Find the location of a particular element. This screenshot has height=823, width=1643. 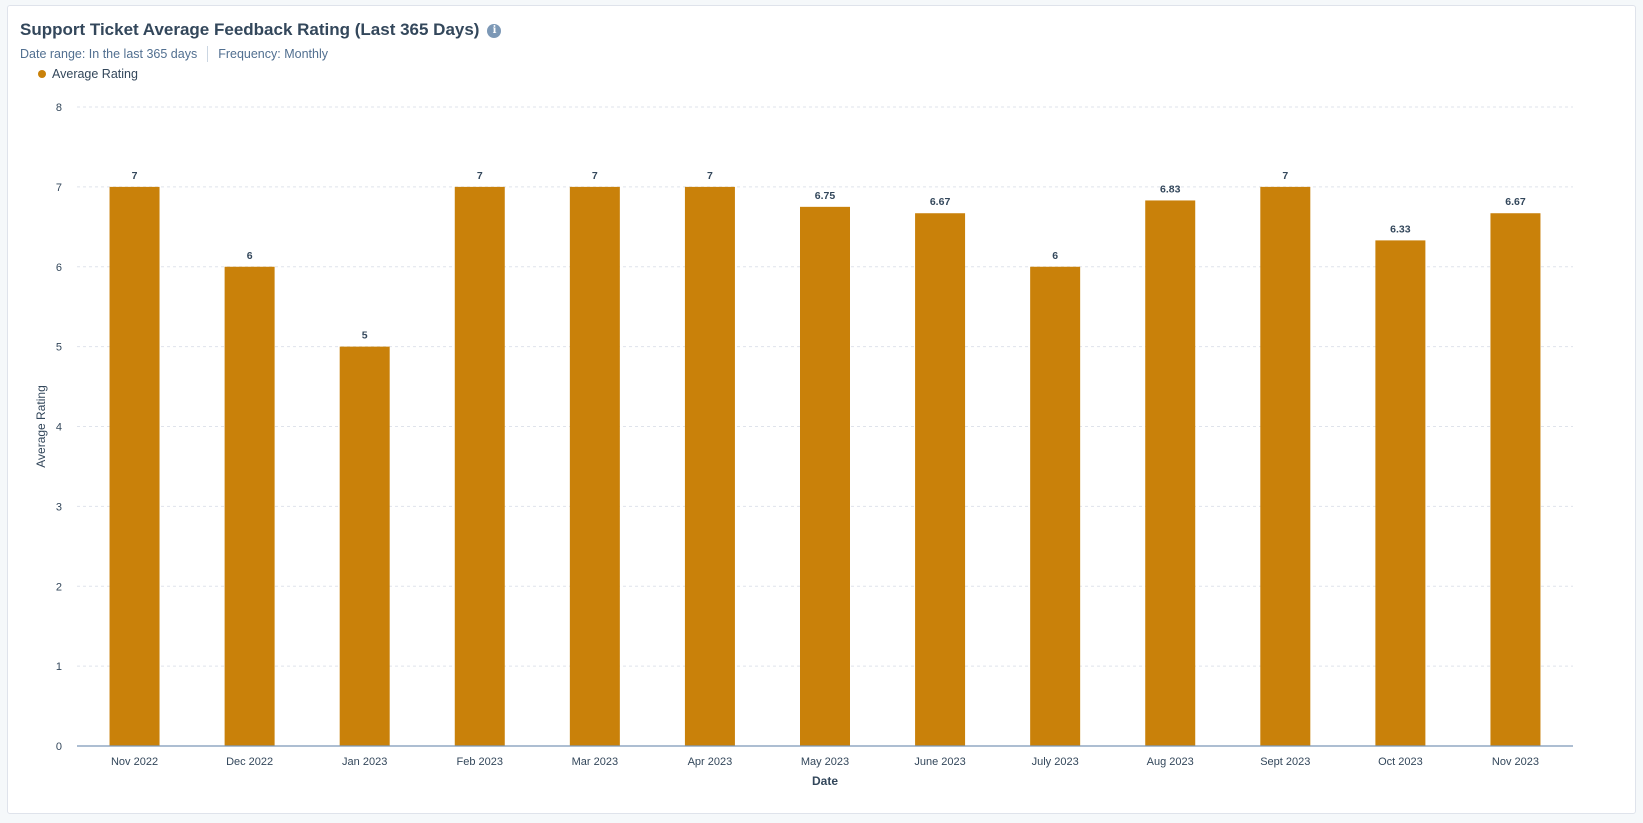

x-tick-label: Oct 2023 is located at coordinates (1400, 762).